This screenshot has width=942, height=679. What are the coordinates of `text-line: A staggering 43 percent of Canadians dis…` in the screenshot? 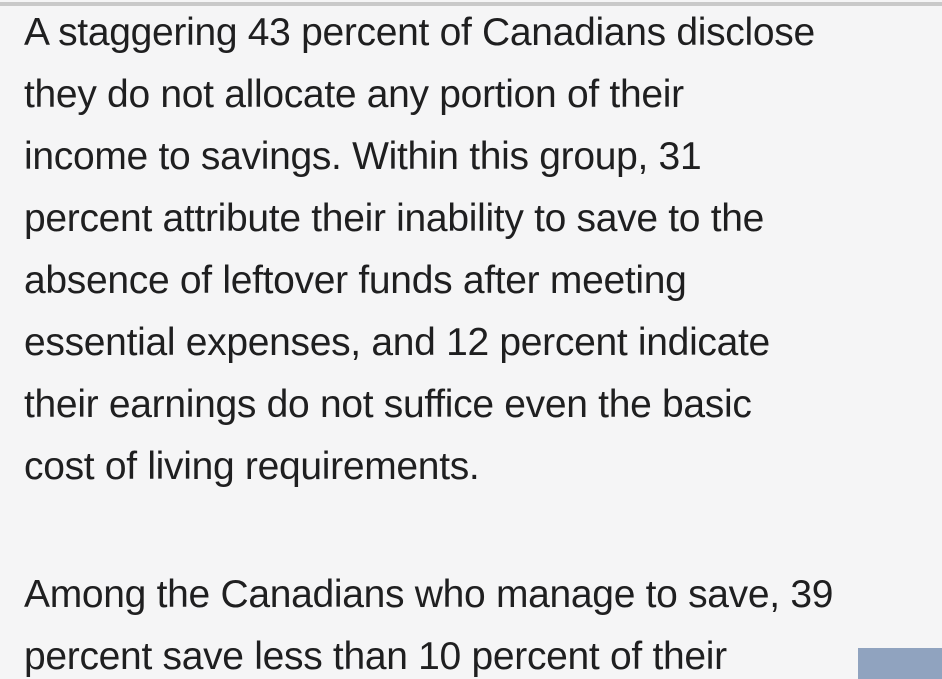 It's located at (419, 32).